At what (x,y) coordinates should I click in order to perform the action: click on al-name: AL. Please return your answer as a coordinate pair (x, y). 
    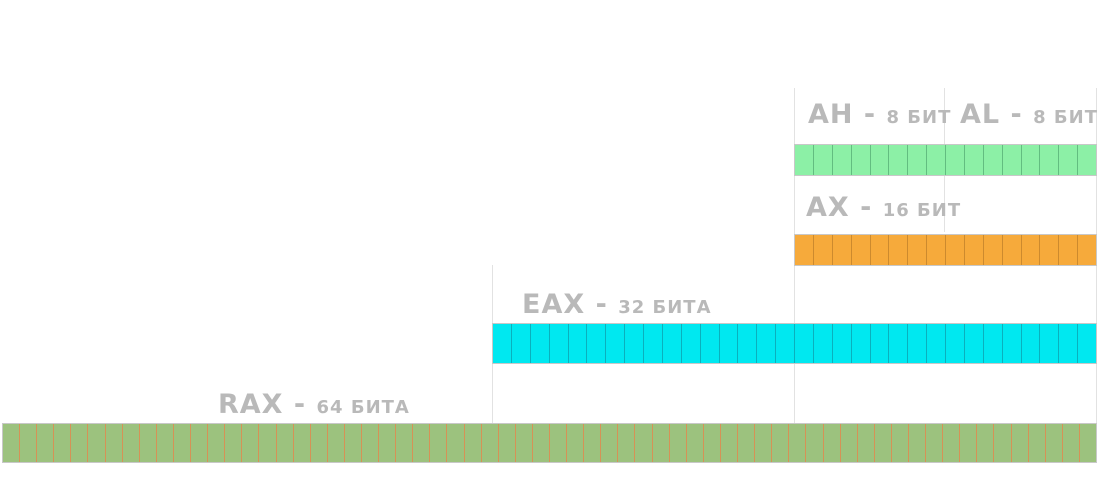
    Looking at the image, I should click on (980, 114).